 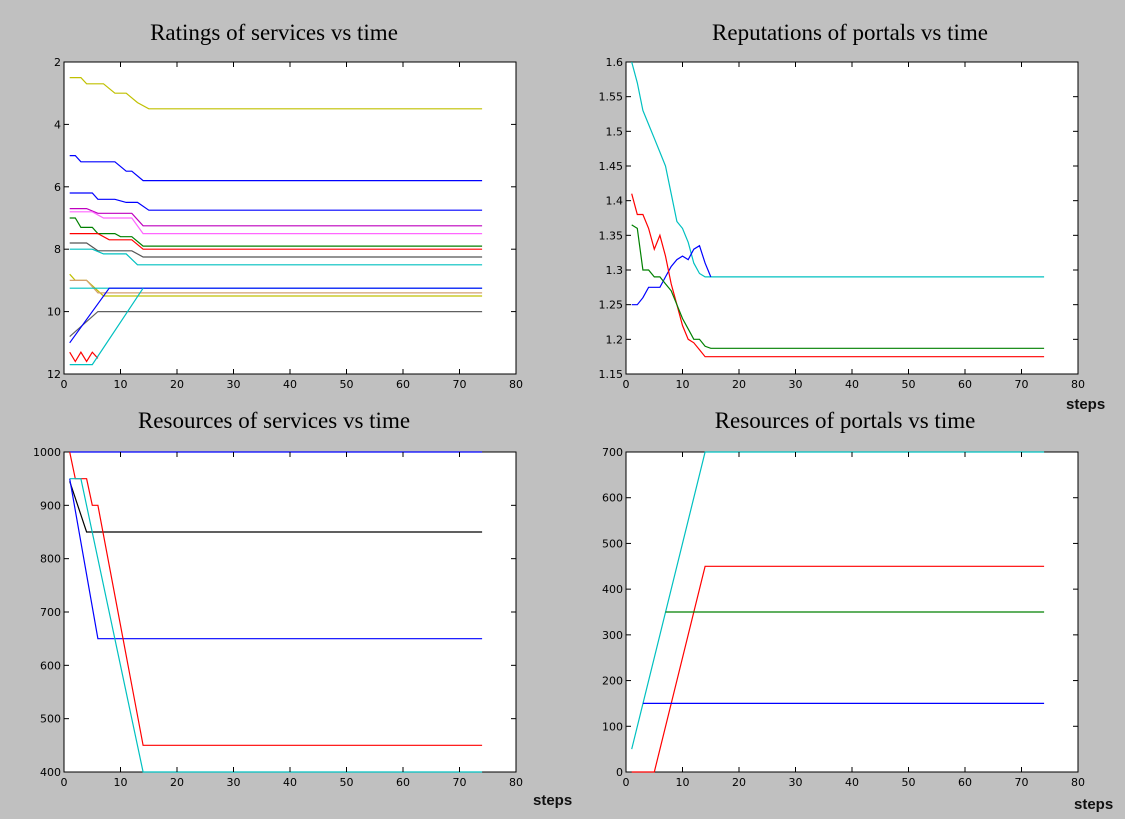 I want to click on y-tick-label: 1.2, so click(x=615, y=339).